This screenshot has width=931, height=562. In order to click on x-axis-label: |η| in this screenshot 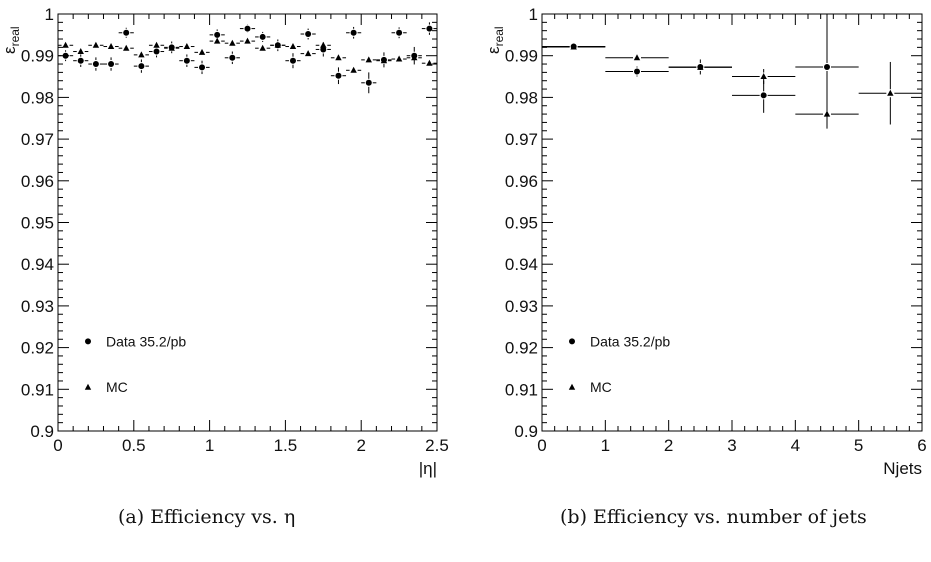, I will do `click(428, 468)`.